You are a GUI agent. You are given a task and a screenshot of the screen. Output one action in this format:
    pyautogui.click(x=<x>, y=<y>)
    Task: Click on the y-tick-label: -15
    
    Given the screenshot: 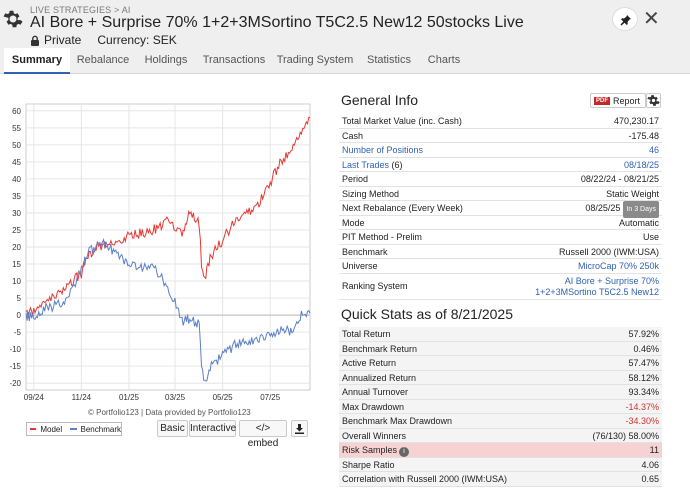 What is the action you would take?
    pyautogui.click(x=15, y=366)
    